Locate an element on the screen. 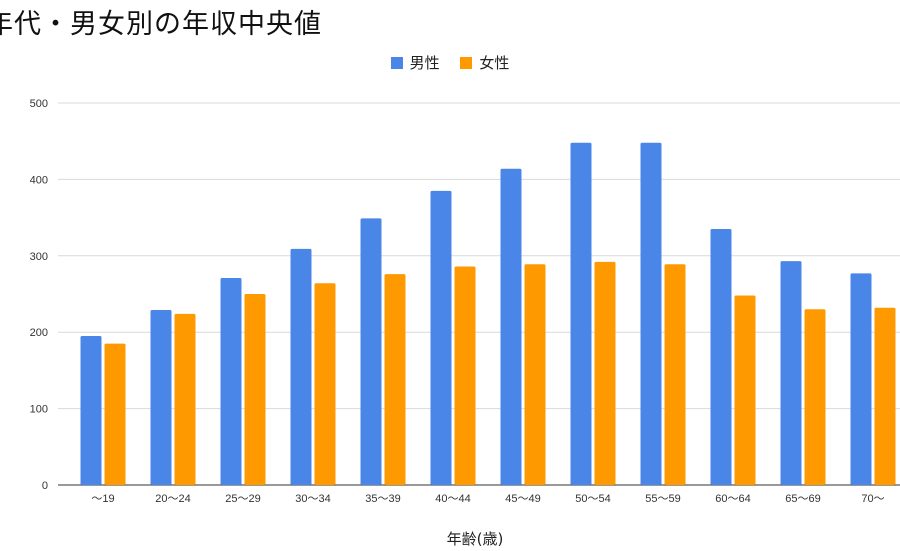  y-tick-label: 400 is located at coordinates (39, 180).